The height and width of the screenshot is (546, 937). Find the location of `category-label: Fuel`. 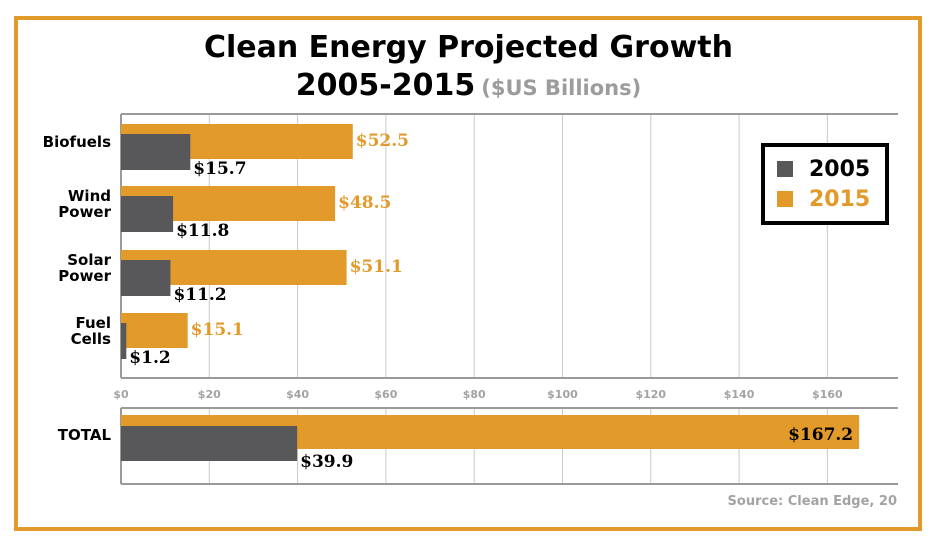

category-label: Fuel is located at coordinates (94, 323).